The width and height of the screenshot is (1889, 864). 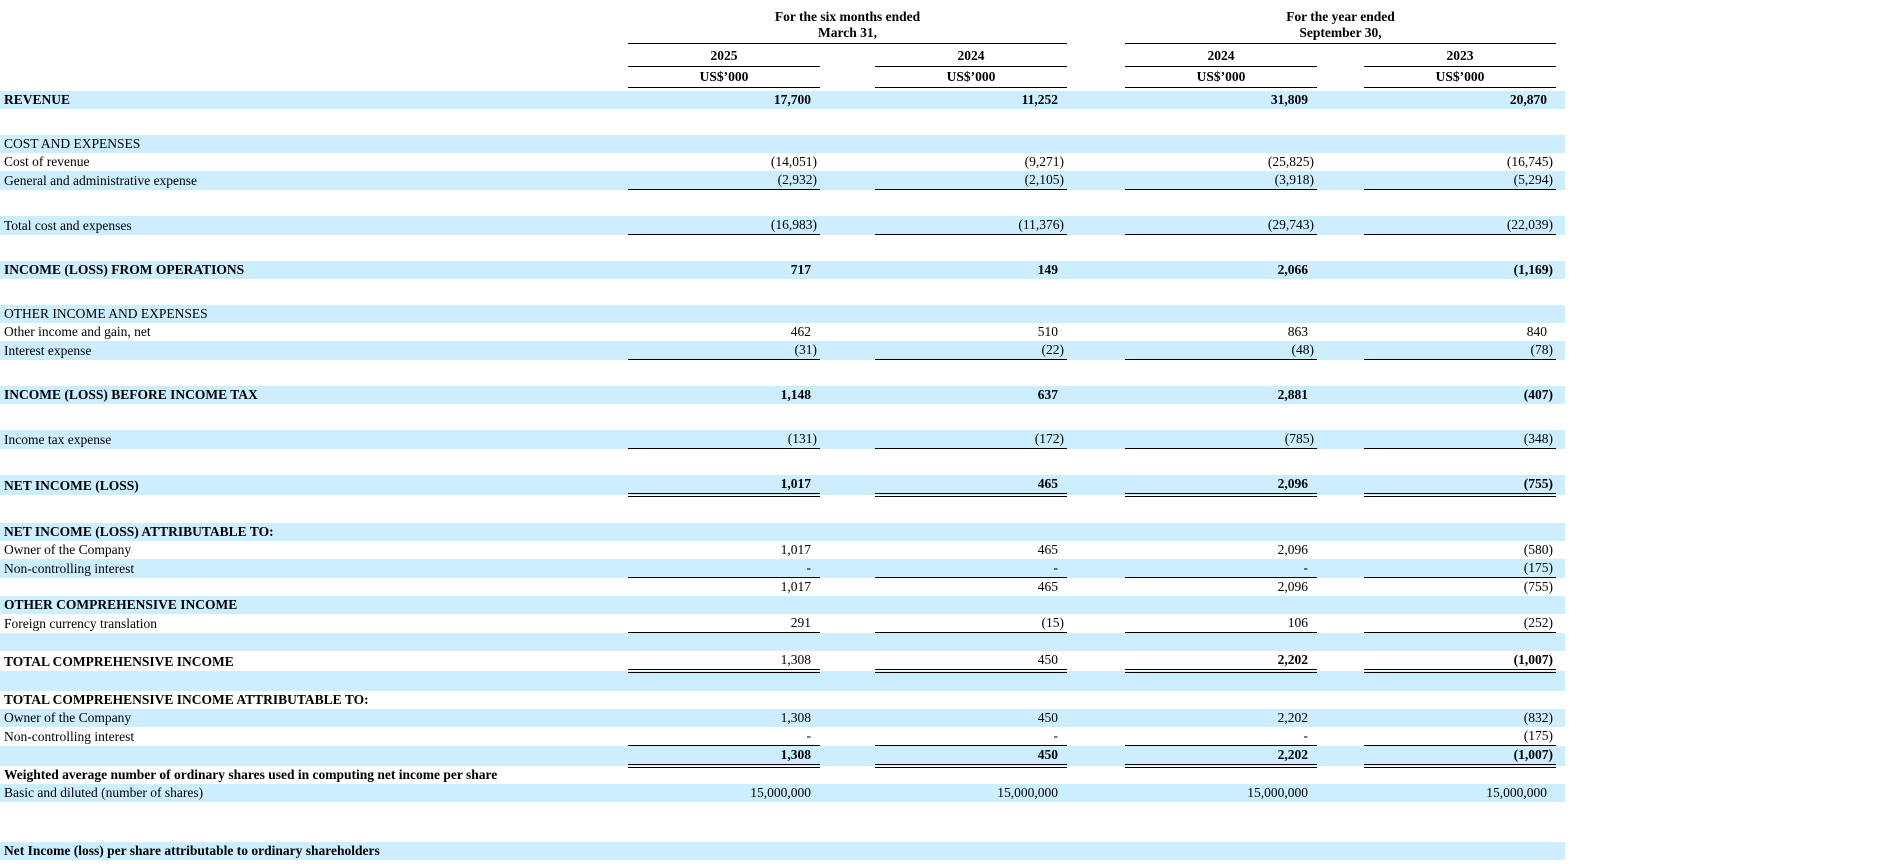 I want to click on value-cell: 20,870, so click(x=1528, y=99).